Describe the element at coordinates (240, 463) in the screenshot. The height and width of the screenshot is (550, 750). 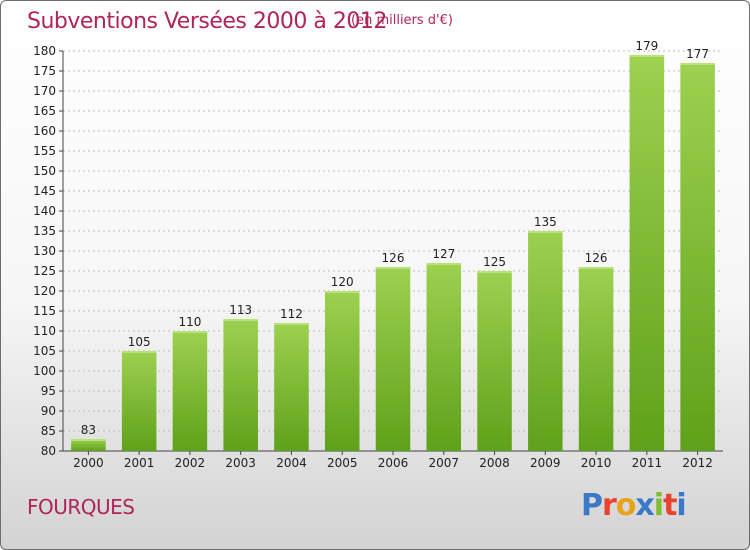
I see `x-tick-label: 2003` at that location.